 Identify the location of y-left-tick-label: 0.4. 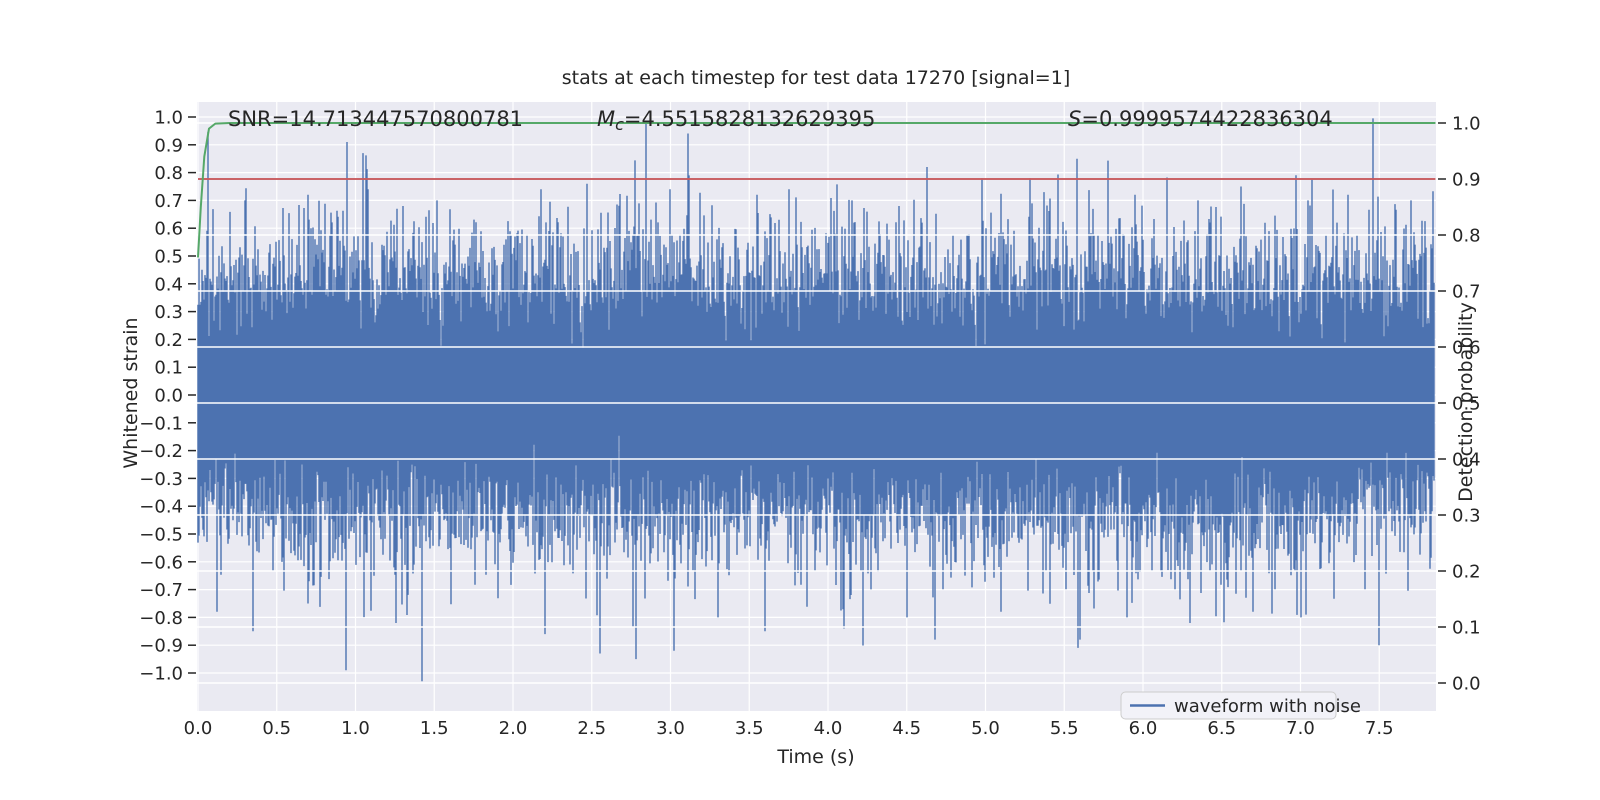
(168, 284).